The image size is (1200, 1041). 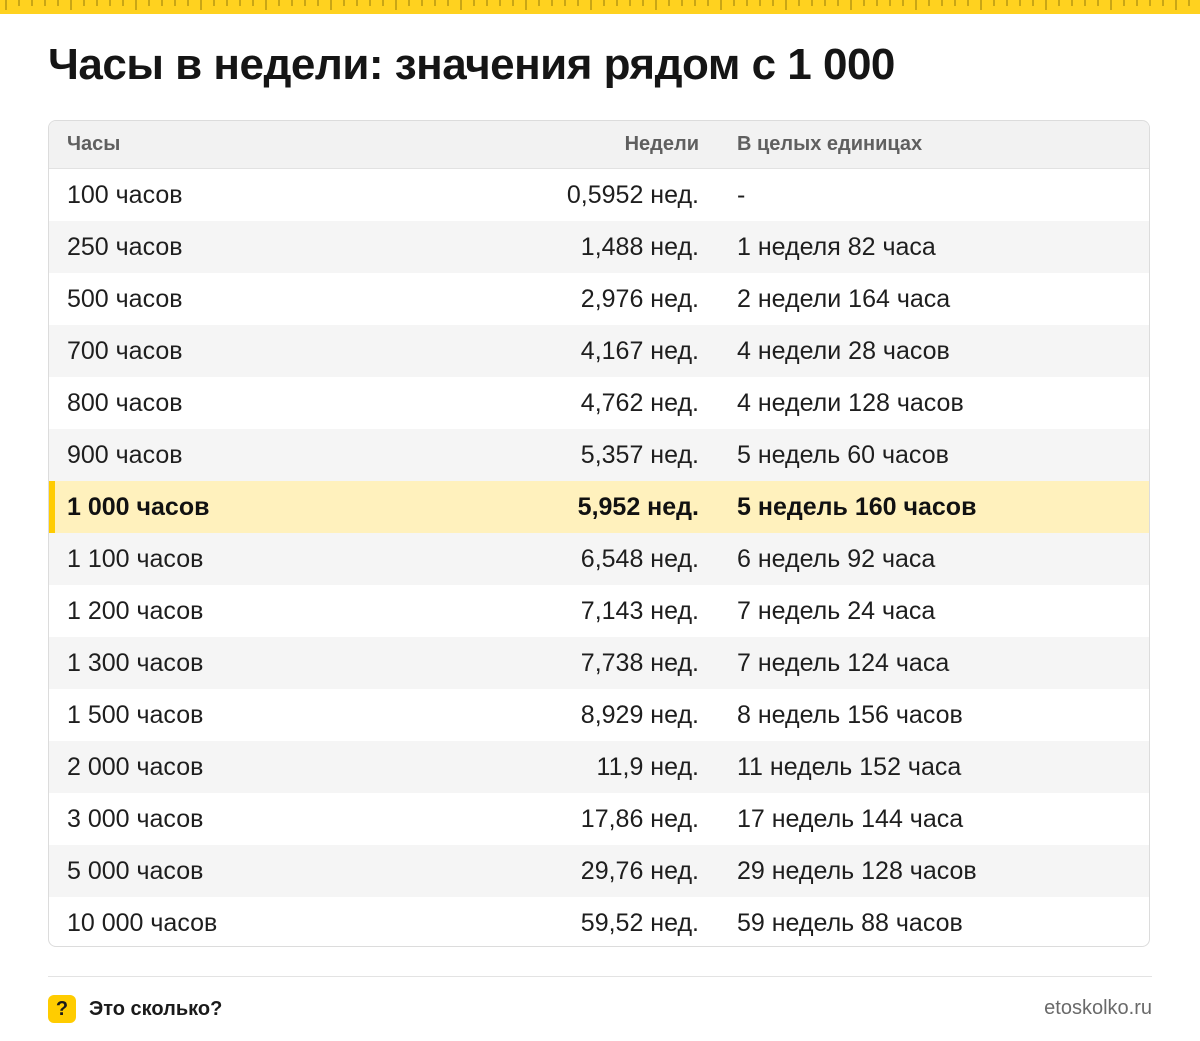 What do you see at coordinates (639, 350) in the screenshot?
I see `cell-weeks: 4,167 нед.` at bounding box center [639, 350].